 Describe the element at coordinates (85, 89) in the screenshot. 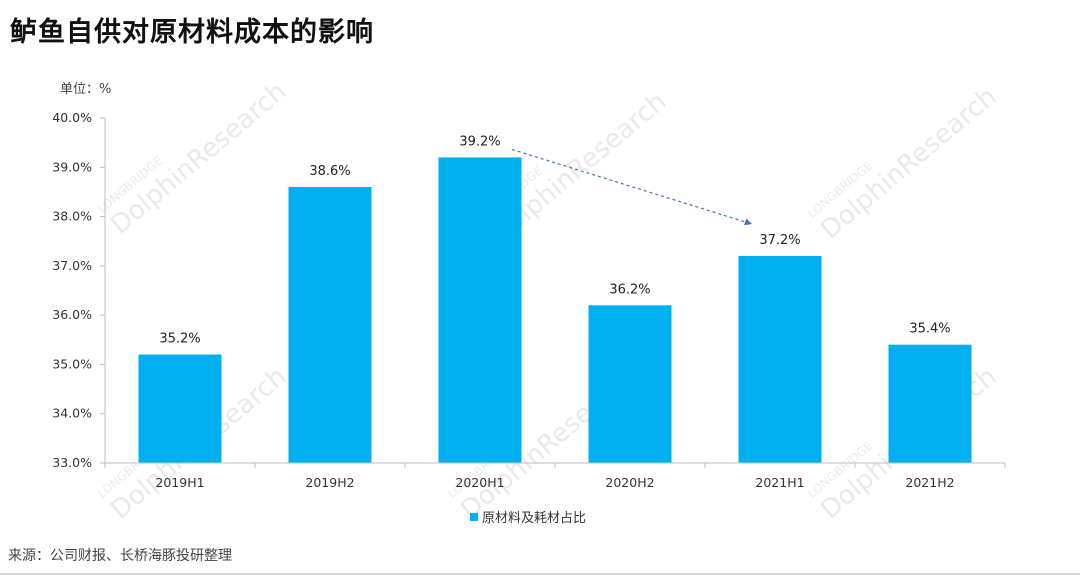

I see `unit-label: 单位：%` at that location.